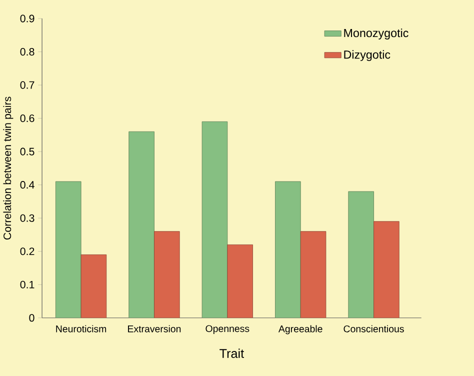 The height and width of the screenshot is (376, 474). What do you see at coordinates (27, 118) in the screenshot?
I see `y-tick-label: 0.6` at bounding box center [27, 118].